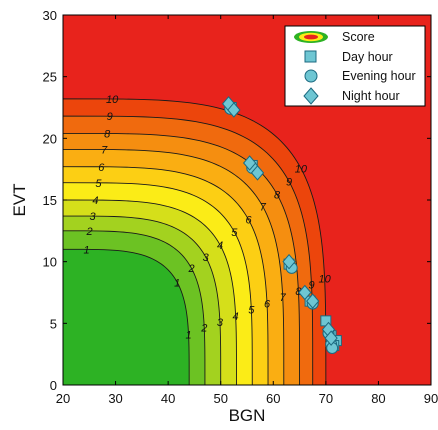  I want to click on x-tick-label: 30, so click(115, 398).